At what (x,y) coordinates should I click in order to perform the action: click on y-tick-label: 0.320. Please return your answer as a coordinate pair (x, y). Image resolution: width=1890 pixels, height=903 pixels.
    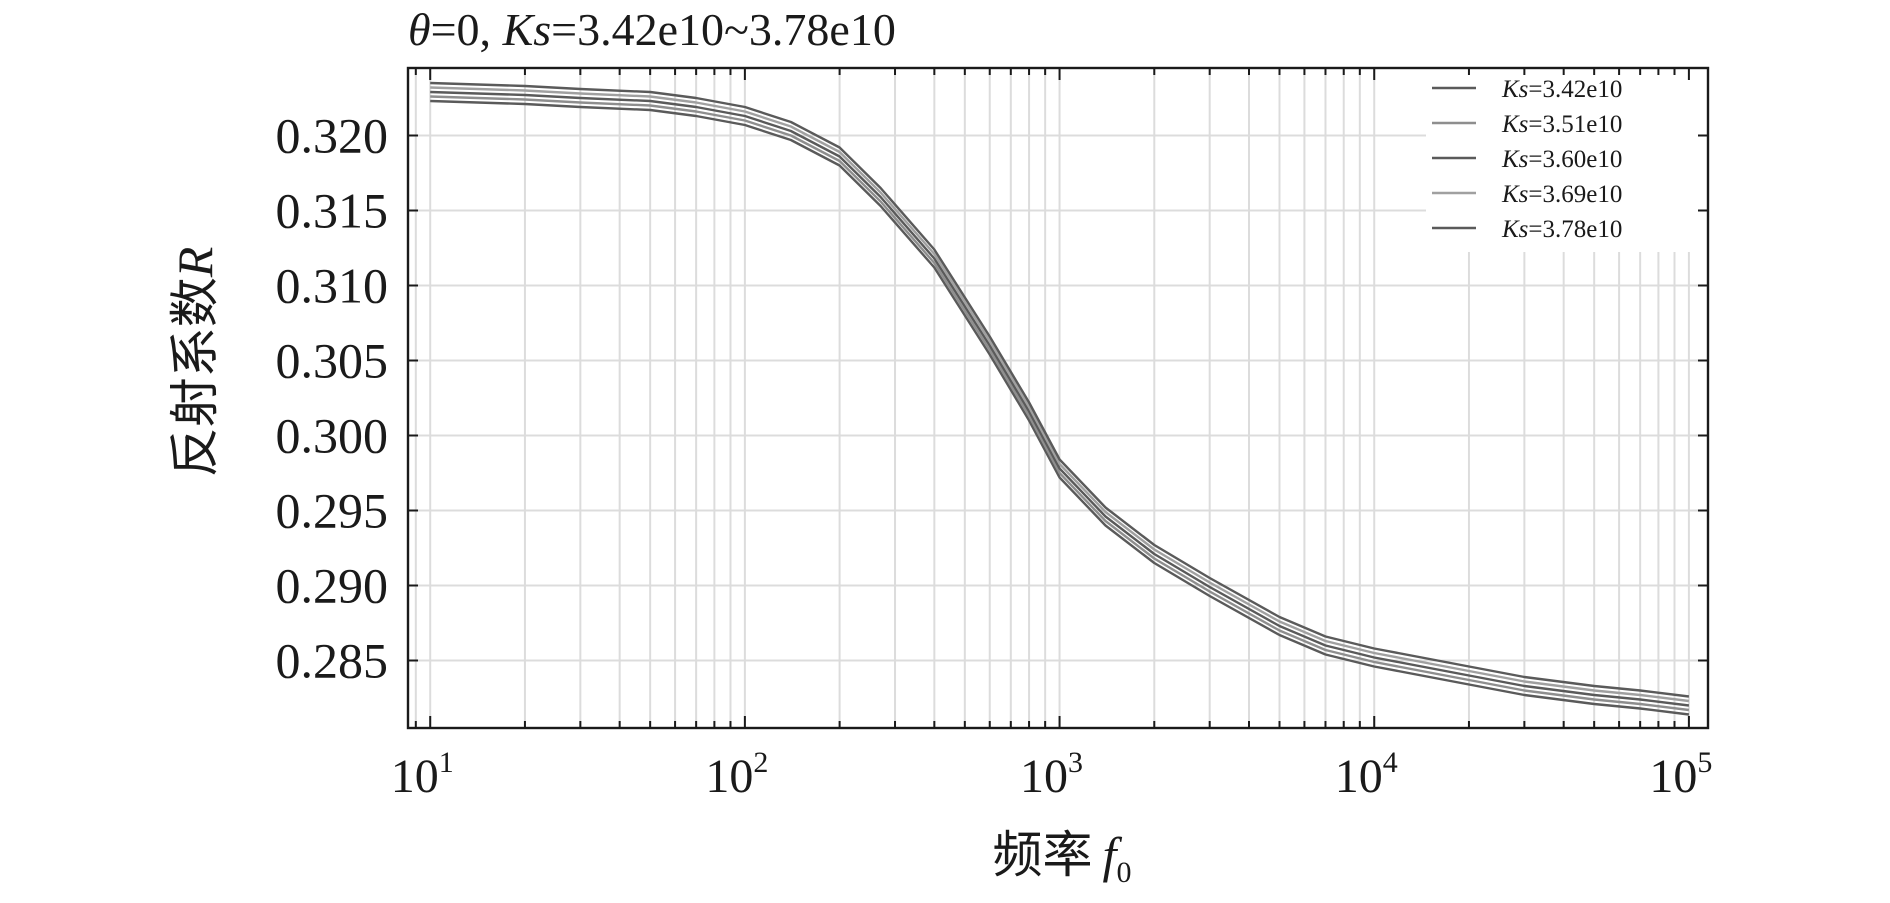
    Looking at the image, I should click on (332, 136).